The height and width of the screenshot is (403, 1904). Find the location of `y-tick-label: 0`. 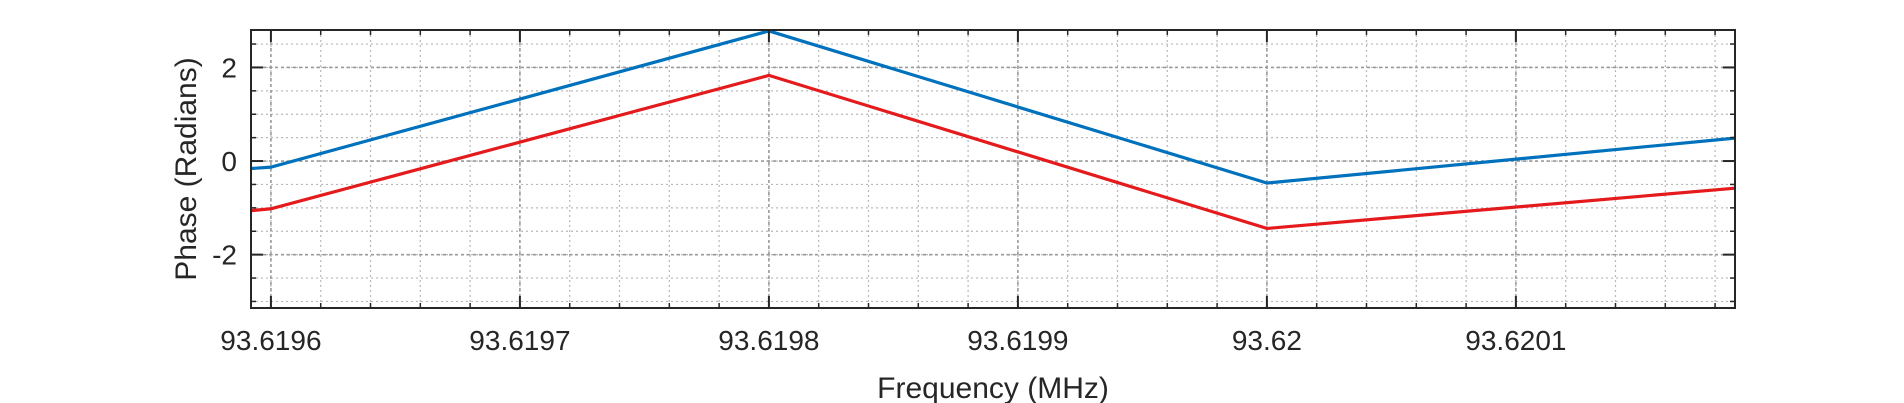

y-tick-label: 0 is located at coordinates (229, 161).